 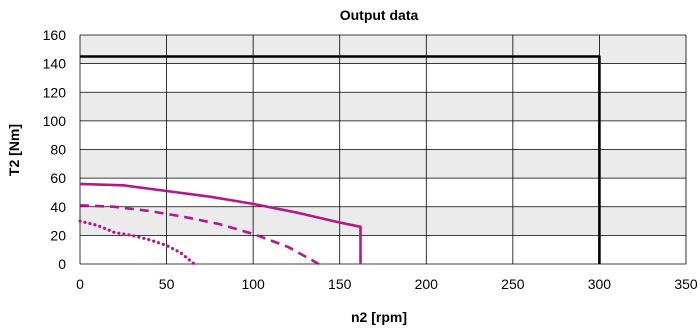 What do you see at coordinates (14, 150) in the screenshot?
I see `y-axis-label: T2 [Nm]` at bounding box center [14, 150].